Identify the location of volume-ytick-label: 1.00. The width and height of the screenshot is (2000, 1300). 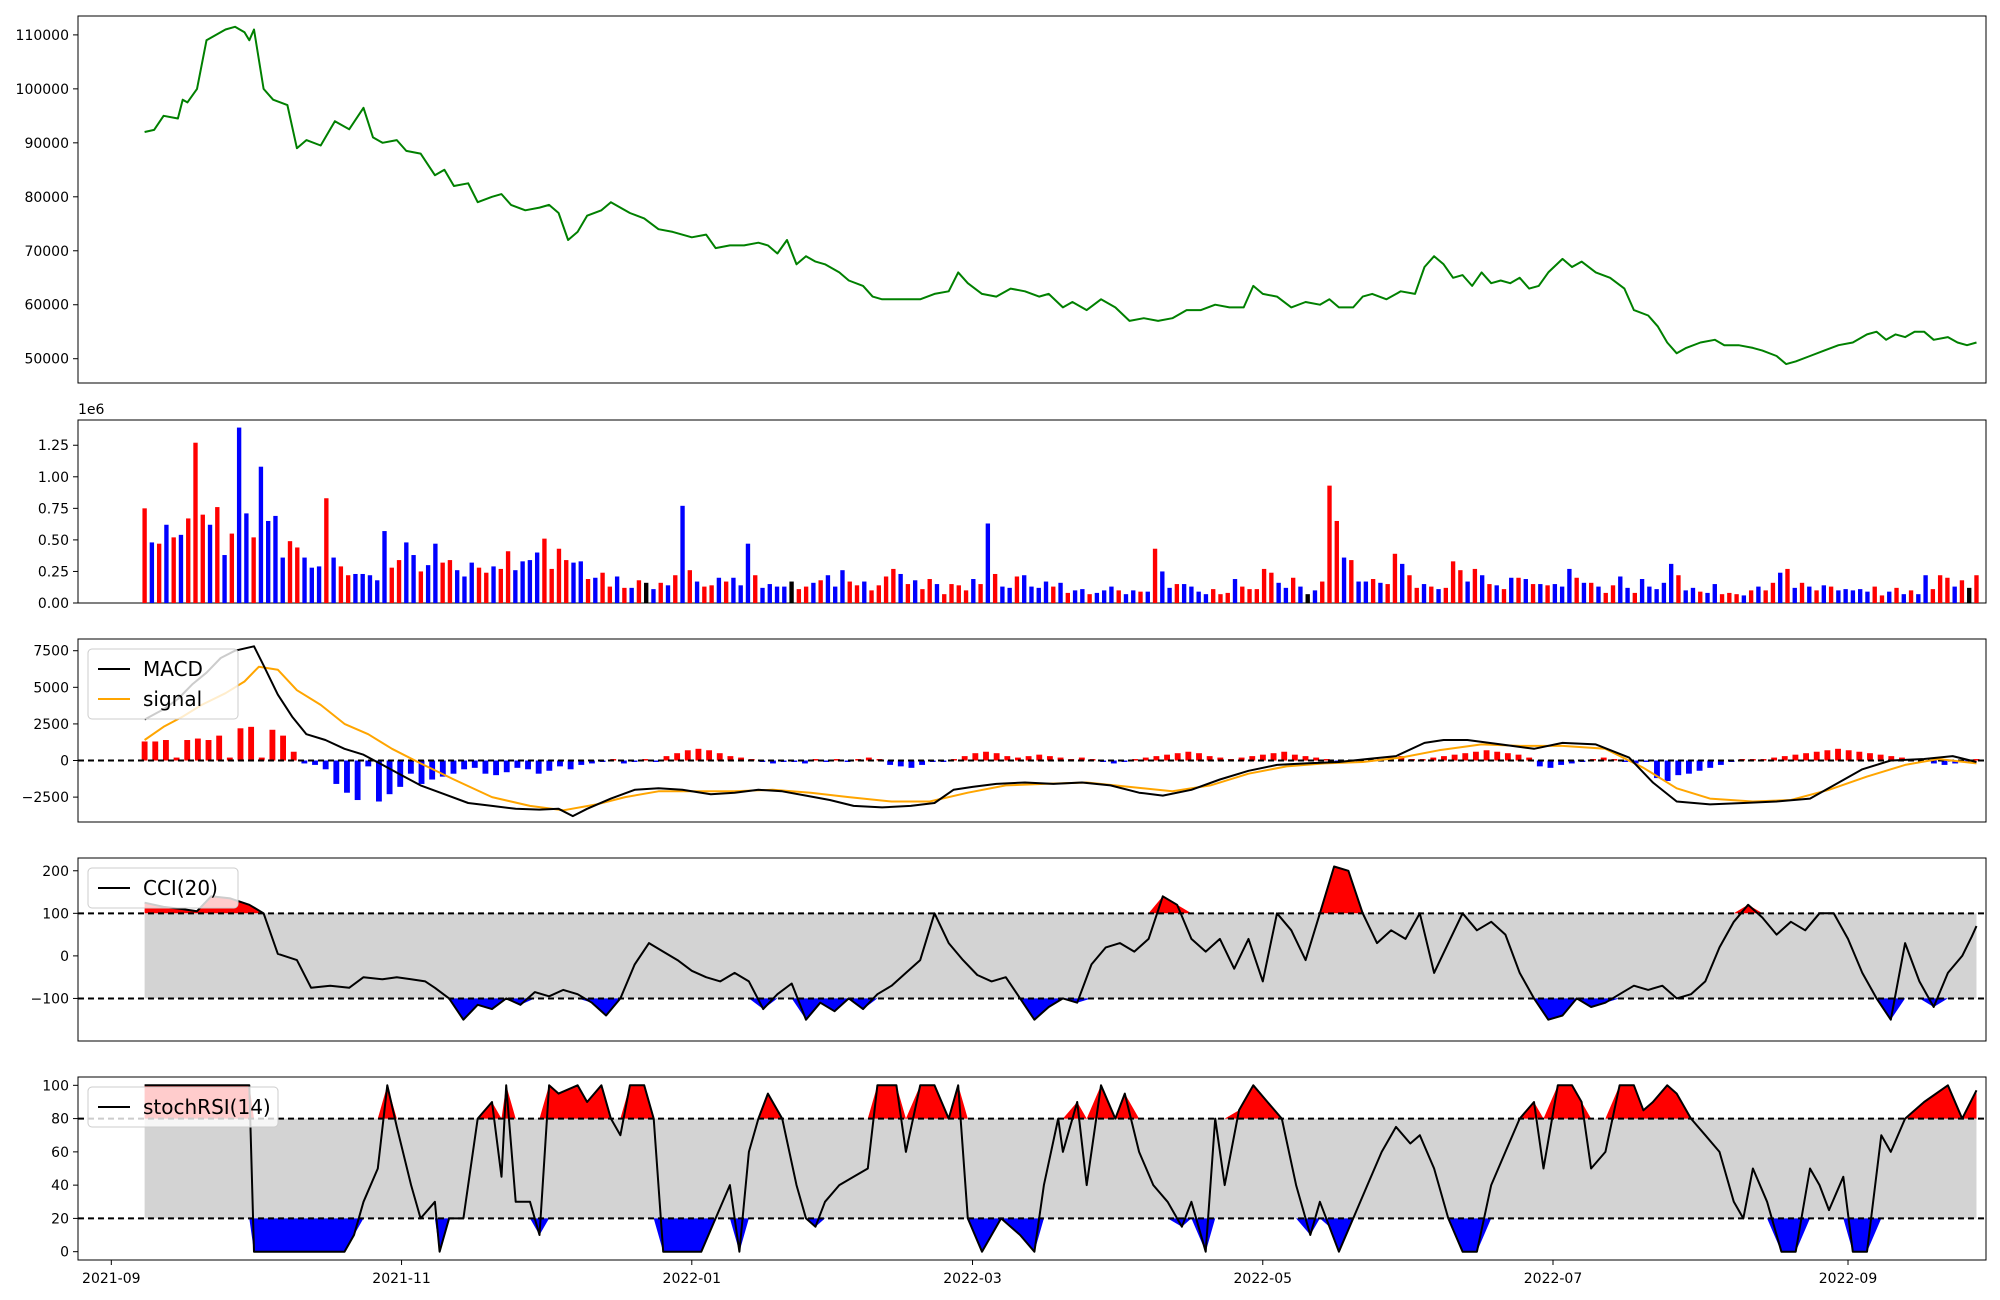
(53, 478).